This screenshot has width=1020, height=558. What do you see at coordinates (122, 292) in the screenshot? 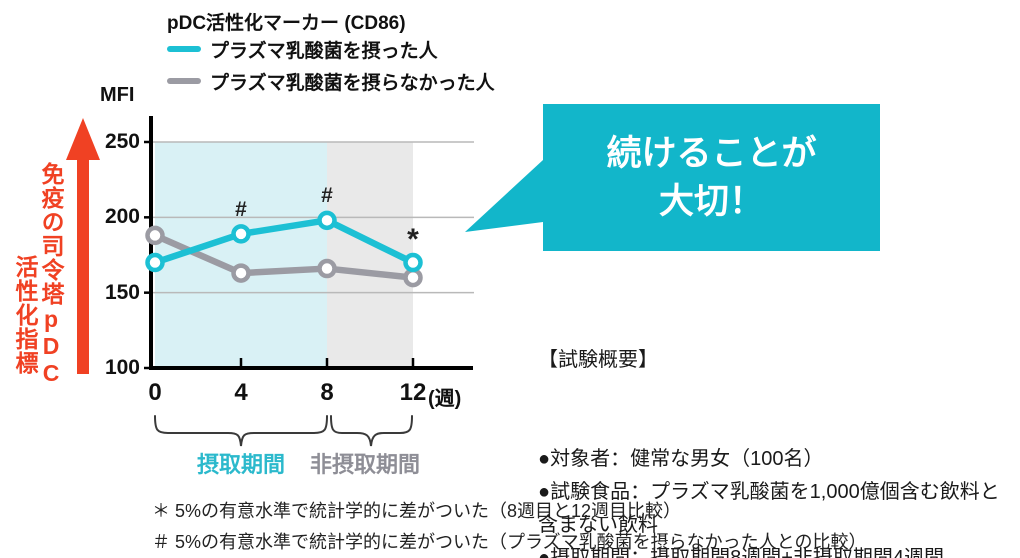
I see `y-tick-label-150: 150` at bounding box center [122, 292].